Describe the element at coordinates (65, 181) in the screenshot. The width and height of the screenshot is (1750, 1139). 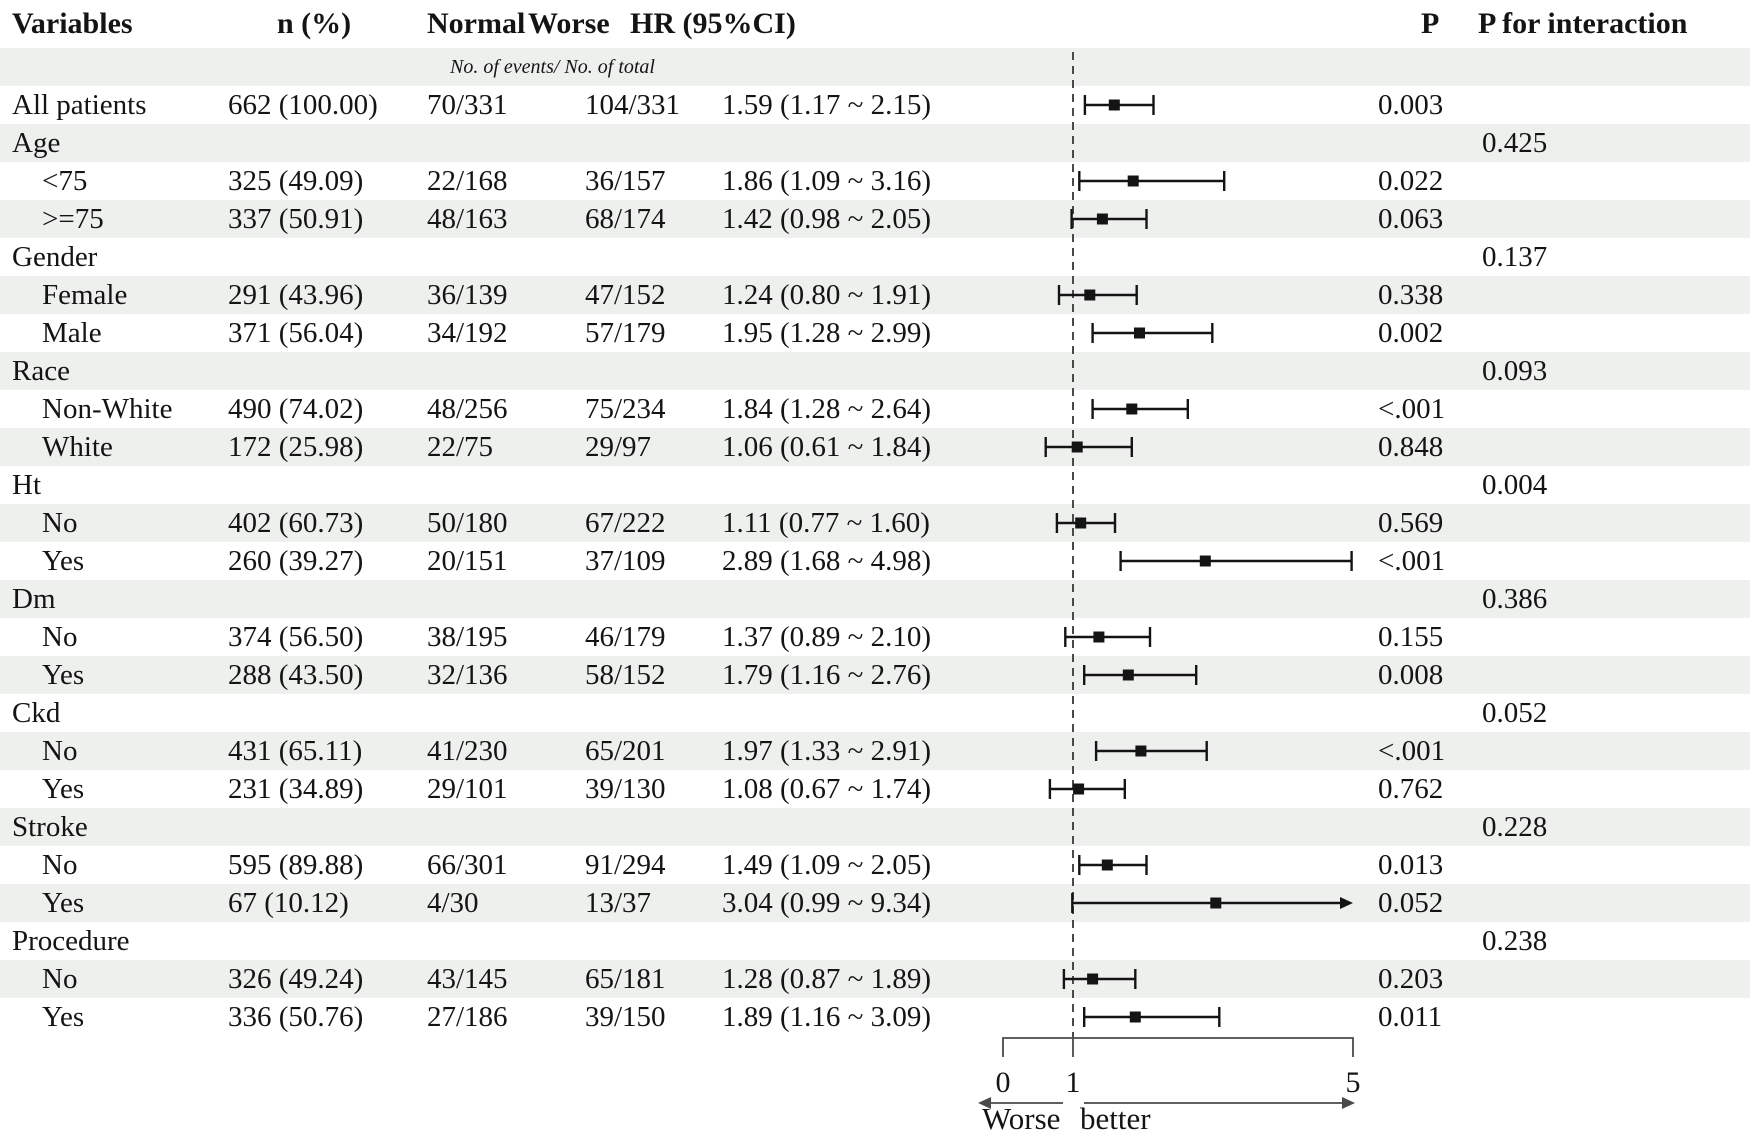
I see `row-label: <75` at that location.